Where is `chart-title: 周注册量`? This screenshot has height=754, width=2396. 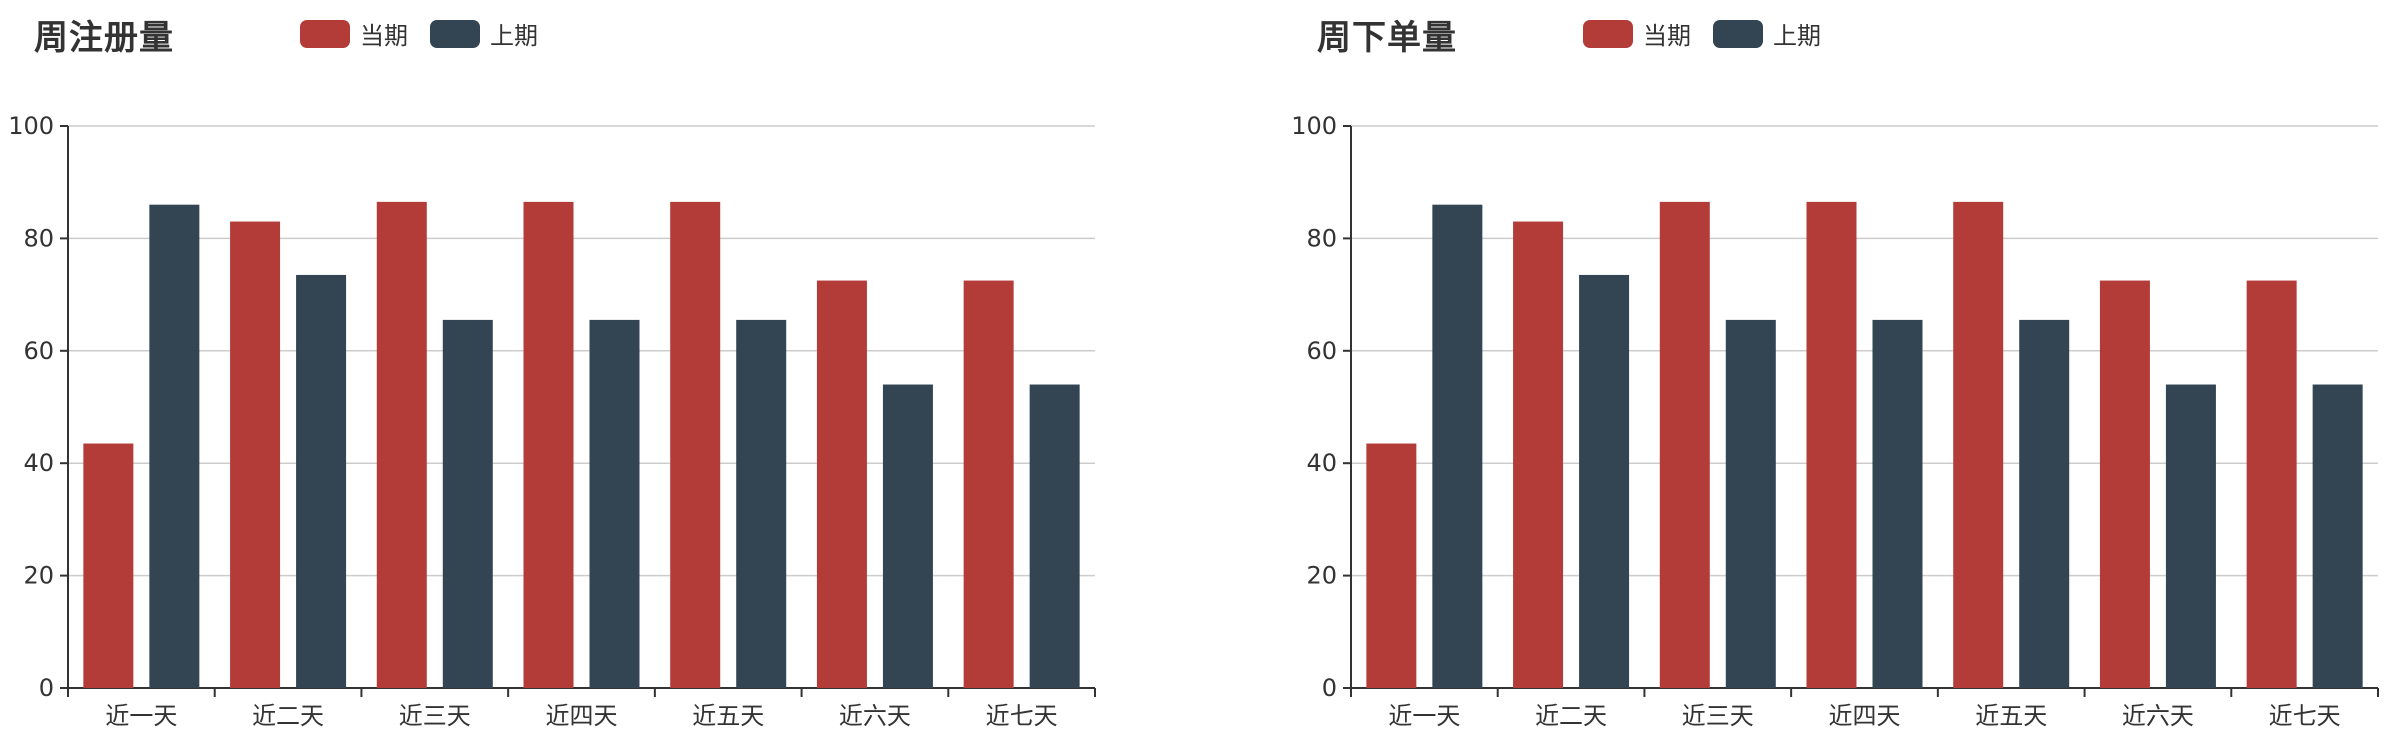 chart-title: 周注册量 is located at coordinates (104, 38).